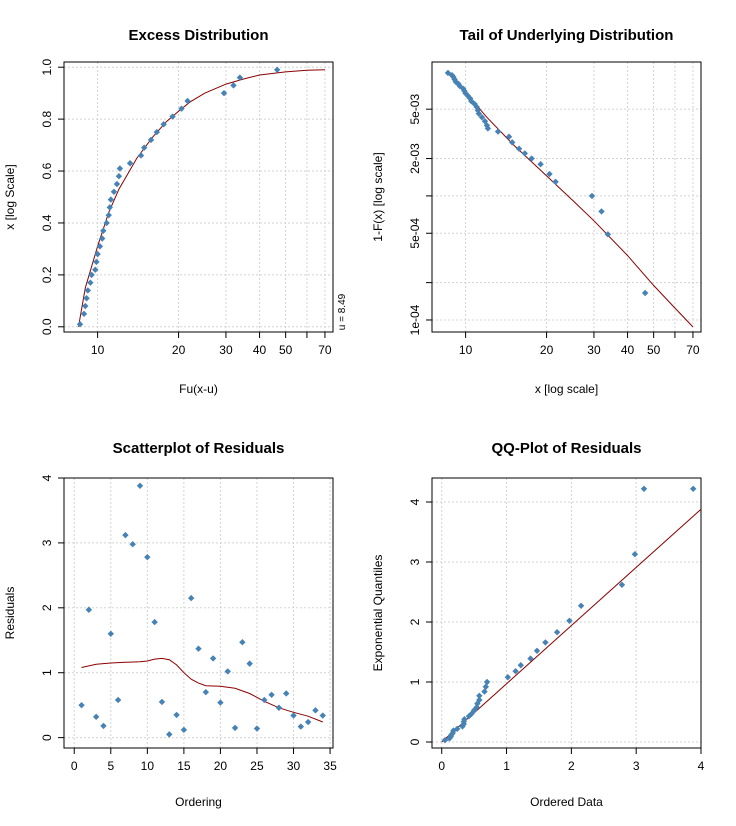 The width and height of the screenshot is (736, 826). I want to click on chart-title: Excess Distribution, so click(198, 35).